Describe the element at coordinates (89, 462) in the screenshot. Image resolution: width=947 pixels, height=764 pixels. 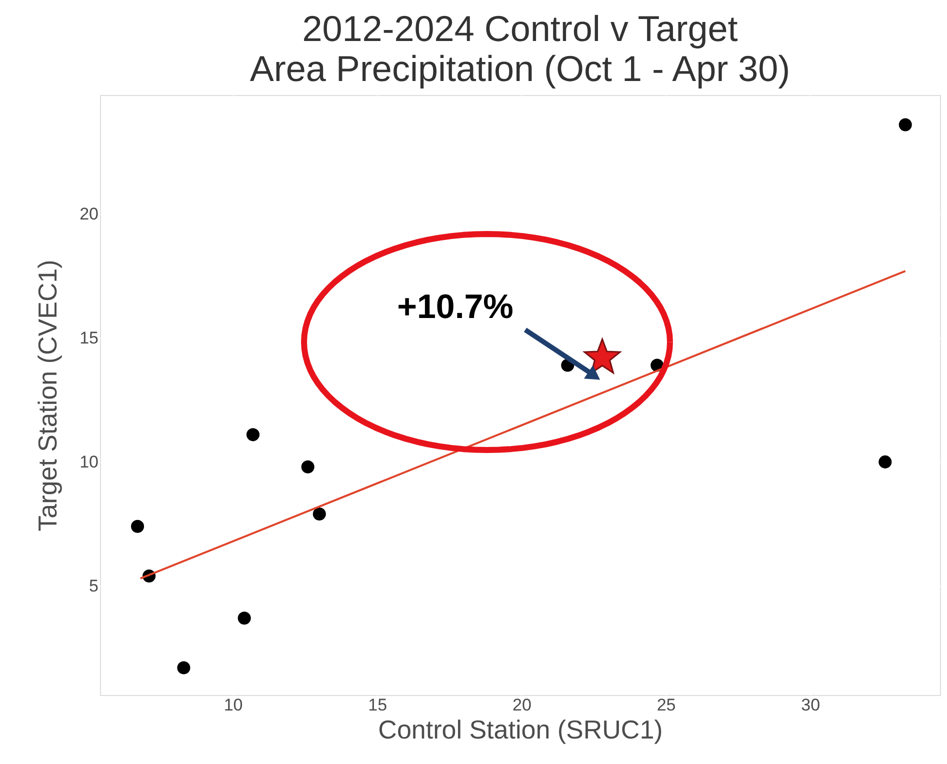
I see `y-tick-label: 10` at that location.